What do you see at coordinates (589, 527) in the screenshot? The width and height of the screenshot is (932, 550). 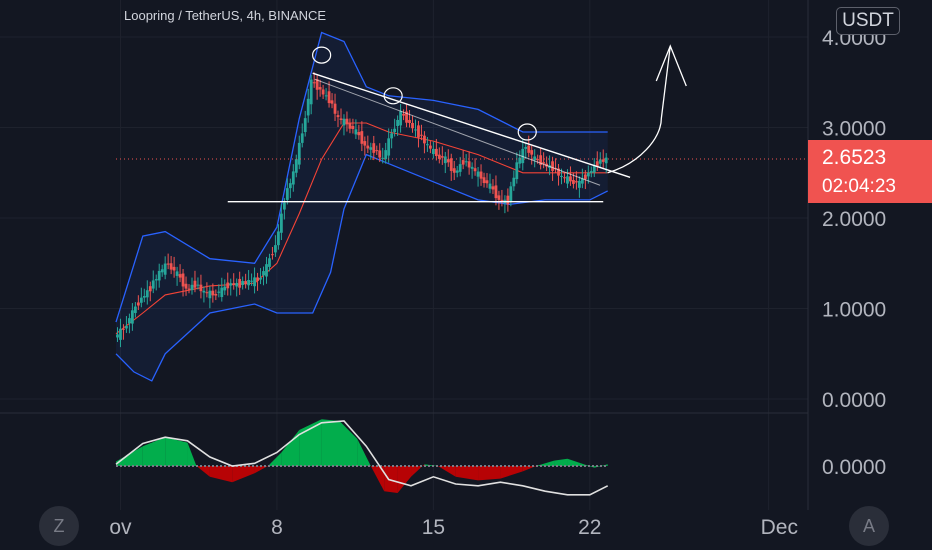 I see `time-tick-label: 22` at bounding box center [589, 527].